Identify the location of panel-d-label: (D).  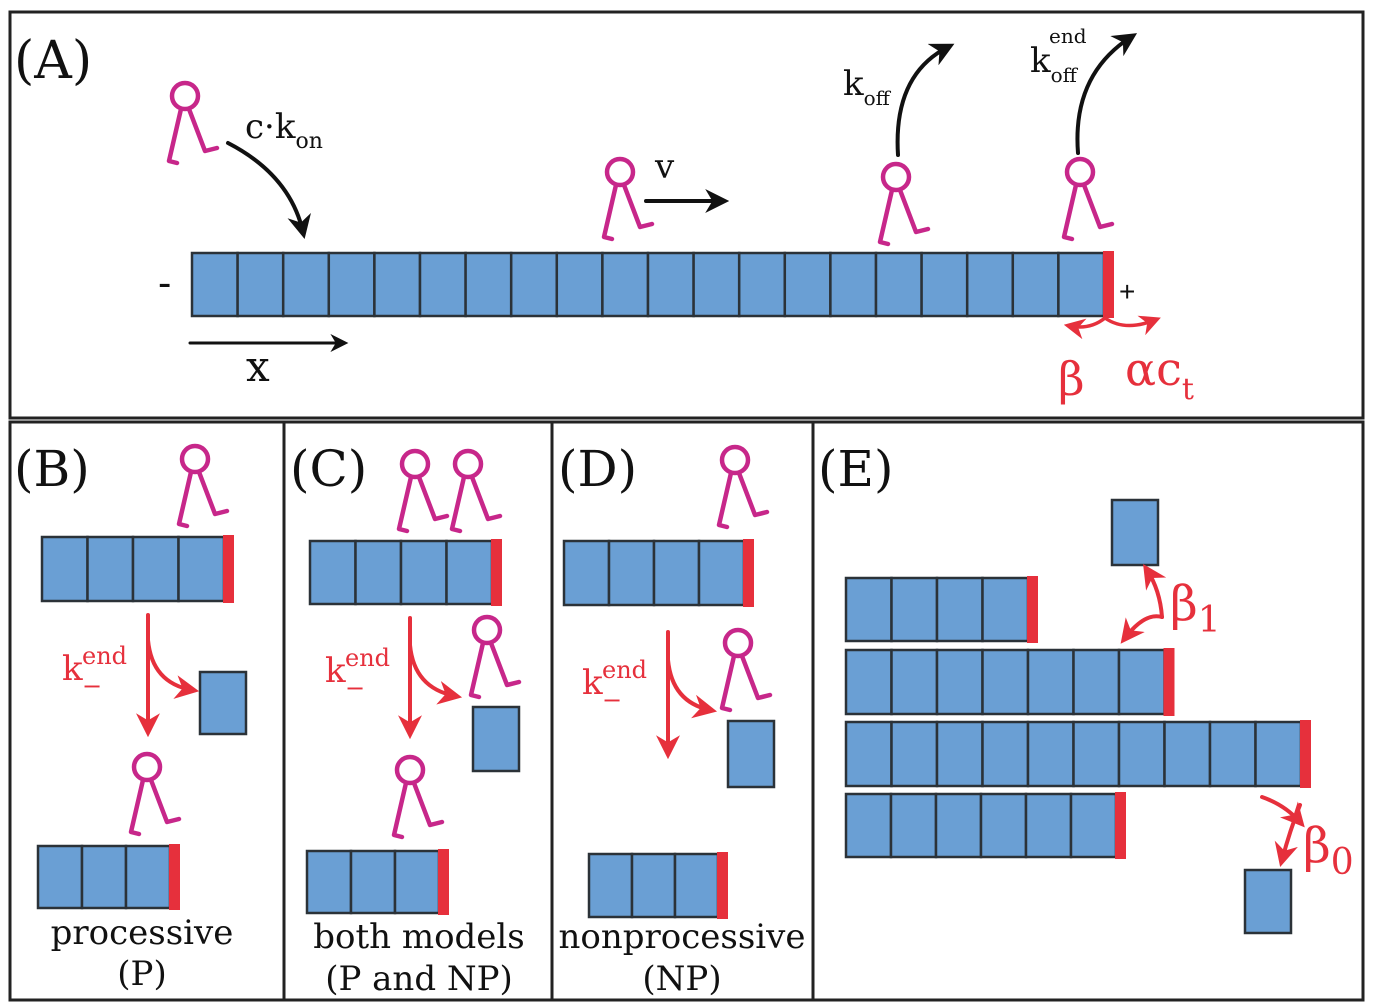
(597, 469).